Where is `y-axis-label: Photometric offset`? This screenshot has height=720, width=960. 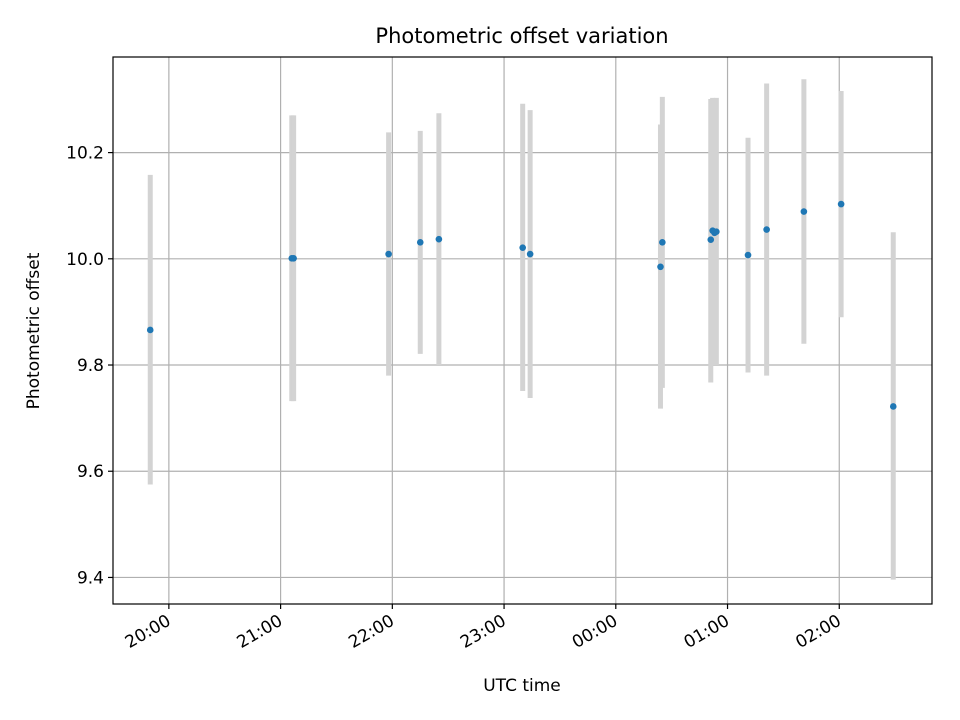
y-axis-label: Photometric offset is located at coordinates (34, 330).